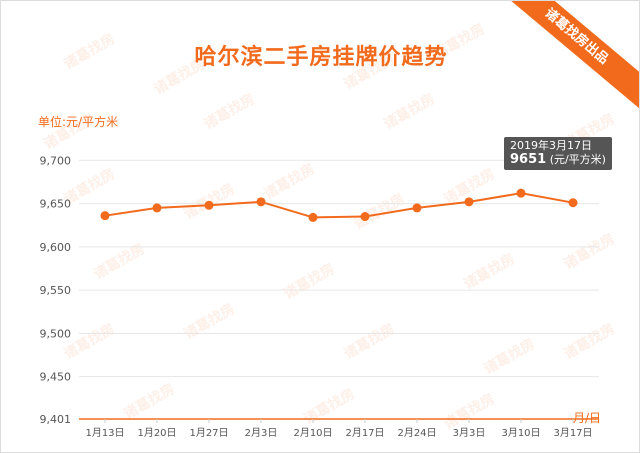 The width and height of the screenshot is (640, 453). What do you see at coordinates (104, 433) in the screenshot?
I see `x-tick-label: 1月13日` at bounding box center [104, 433].